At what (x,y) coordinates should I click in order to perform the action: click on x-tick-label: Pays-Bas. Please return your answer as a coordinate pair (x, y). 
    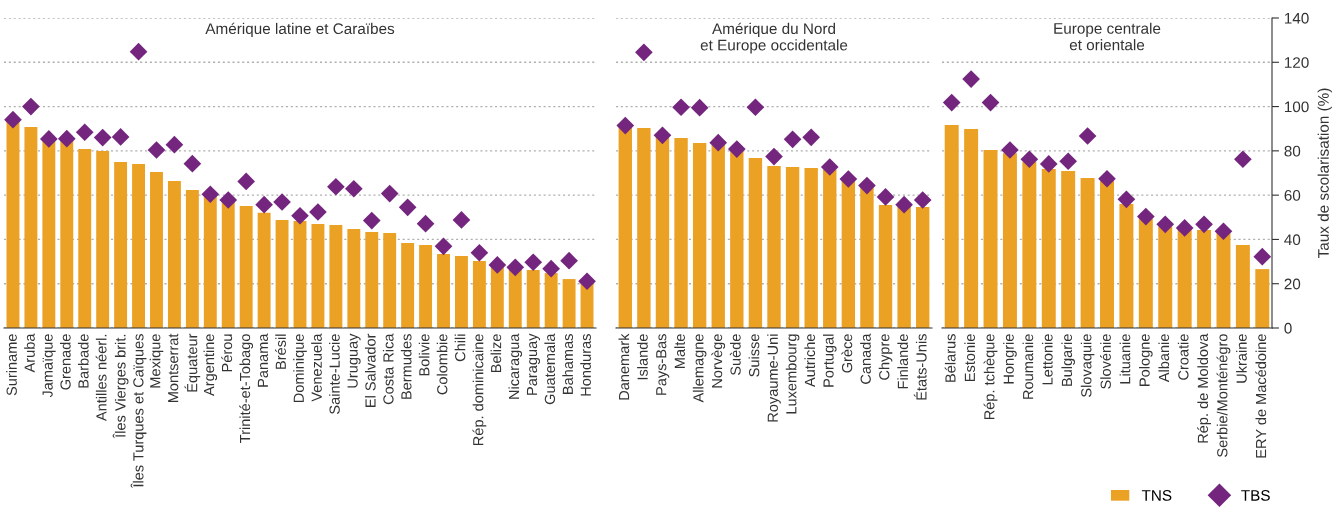
    Looking at the image, I should click on (663, 364).